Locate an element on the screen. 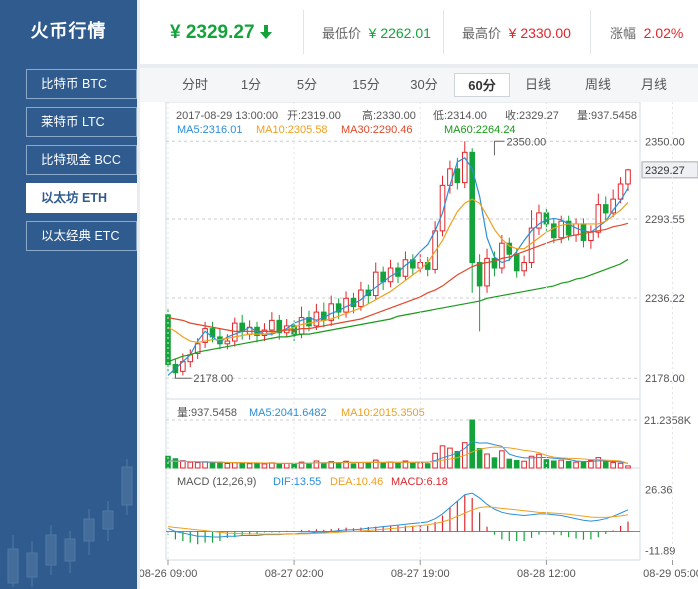  tab-60min: 60分 is located at coordinates (482, 85).